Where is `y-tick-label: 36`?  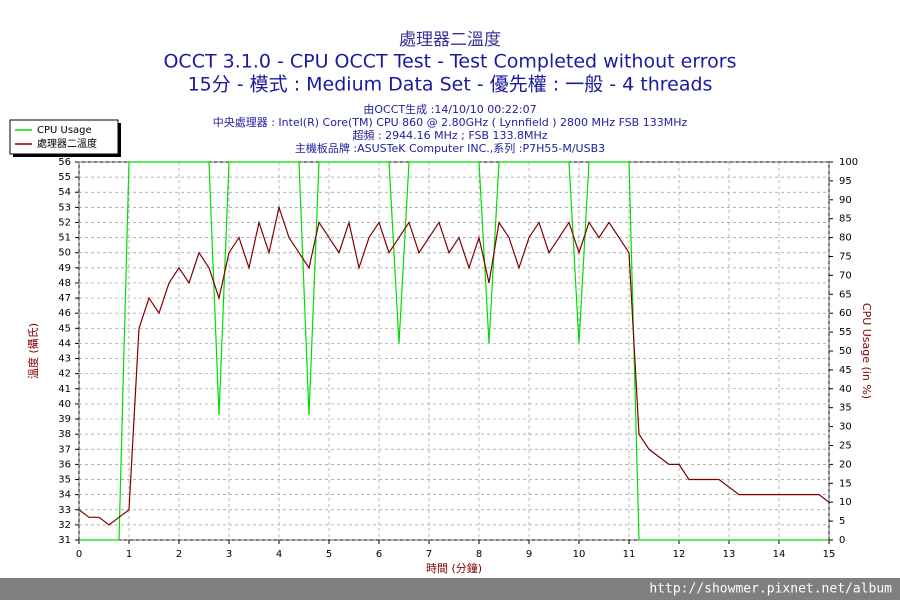
y-tick-label: 36 is located at coordinates (64, 464).